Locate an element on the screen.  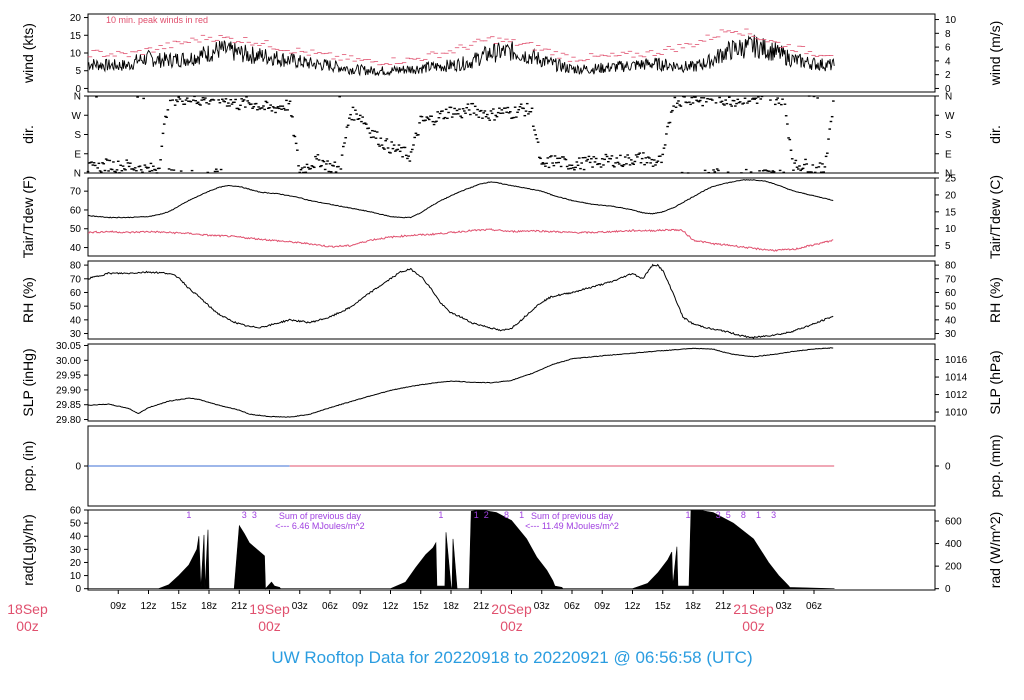
wind-peak-marks is located at coordinates (460, 47).